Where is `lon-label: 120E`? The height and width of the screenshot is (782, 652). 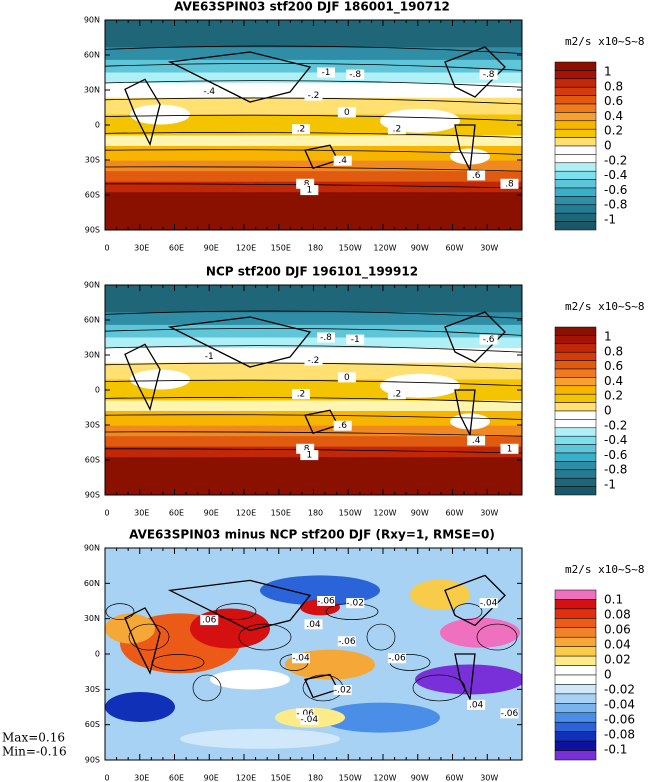
lon-label: 120E is located at coordinates (246, 248).